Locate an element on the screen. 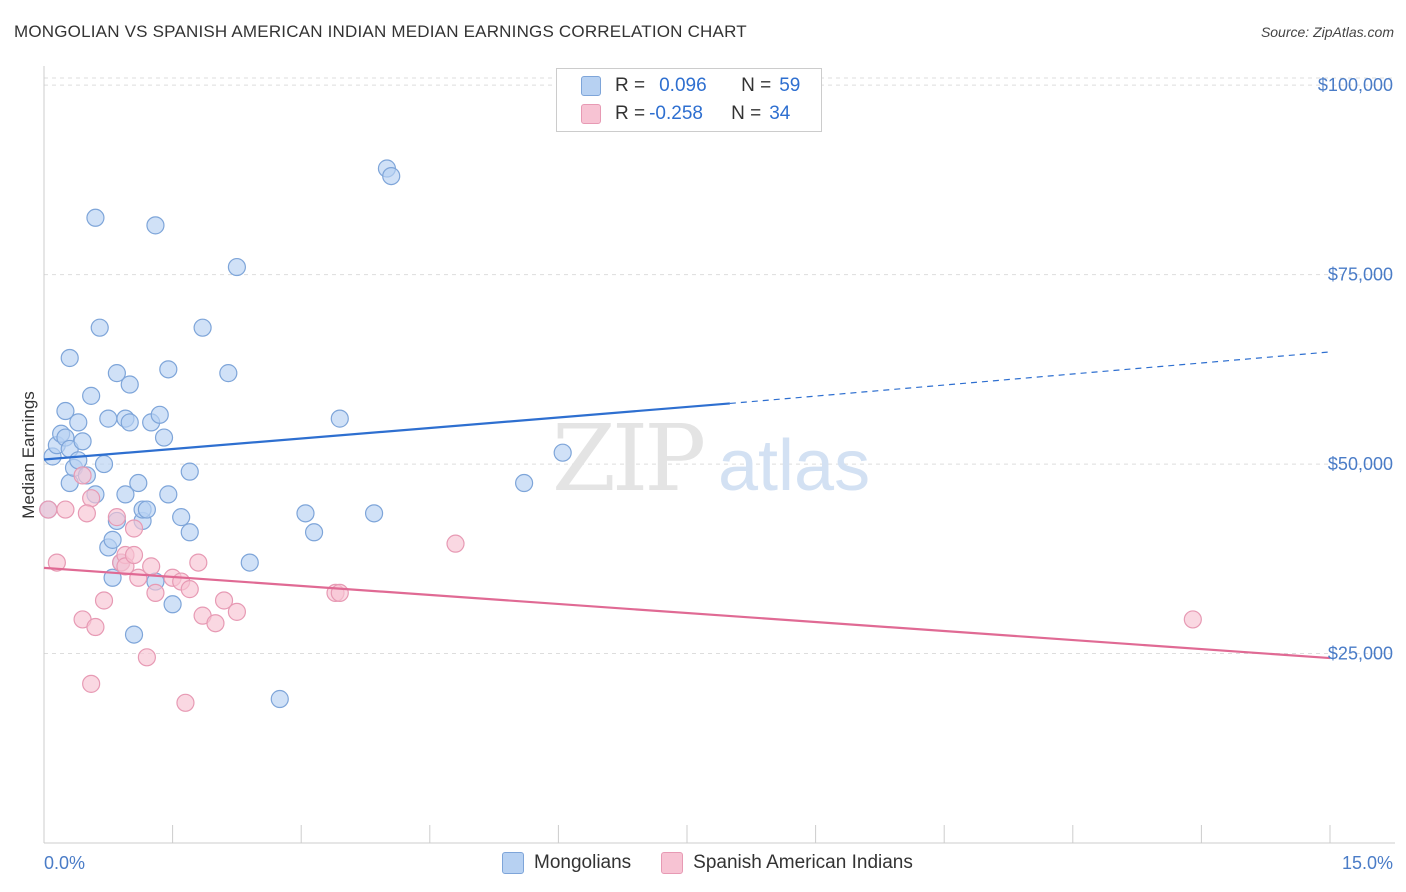 The width and height of the screenshot is (1406, 892). x-tick-labels: 0.0% 15.0% is located at coordinates (718, 863).